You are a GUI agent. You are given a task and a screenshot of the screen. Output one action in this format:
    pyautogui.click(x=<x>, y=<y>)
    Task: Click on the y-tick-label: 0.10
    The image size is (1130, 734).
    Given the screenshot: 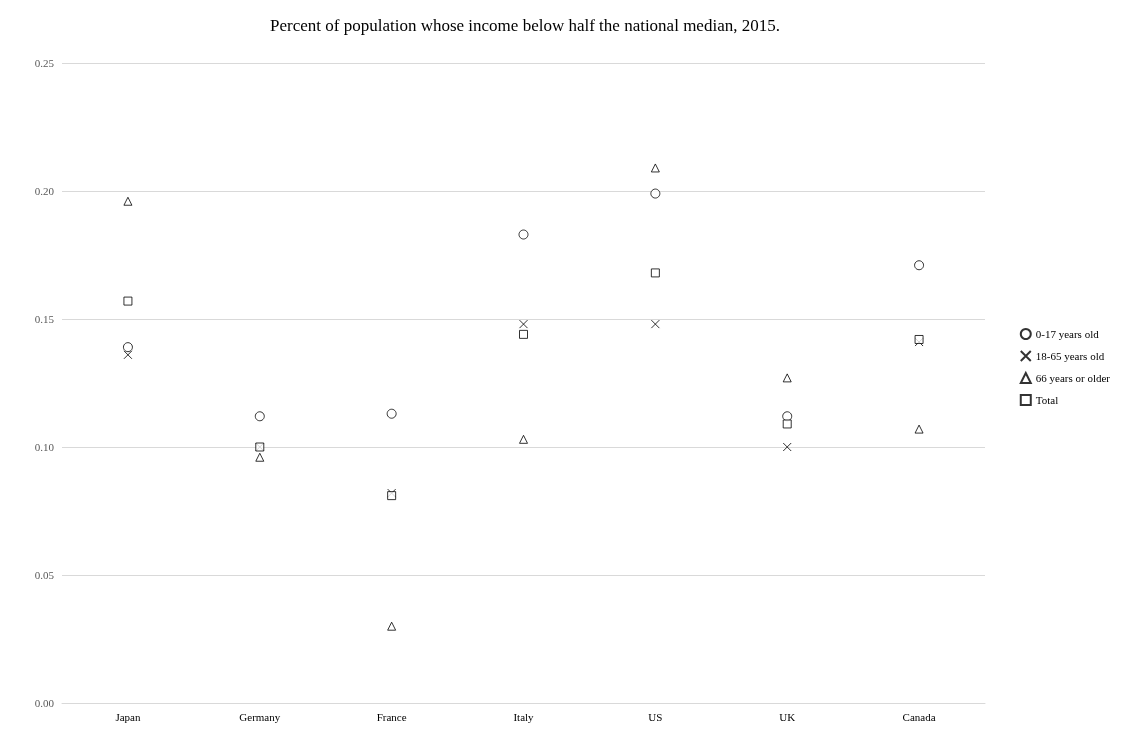 What is the action you would take?
    pyautogui.click(x=44, y=447)
    